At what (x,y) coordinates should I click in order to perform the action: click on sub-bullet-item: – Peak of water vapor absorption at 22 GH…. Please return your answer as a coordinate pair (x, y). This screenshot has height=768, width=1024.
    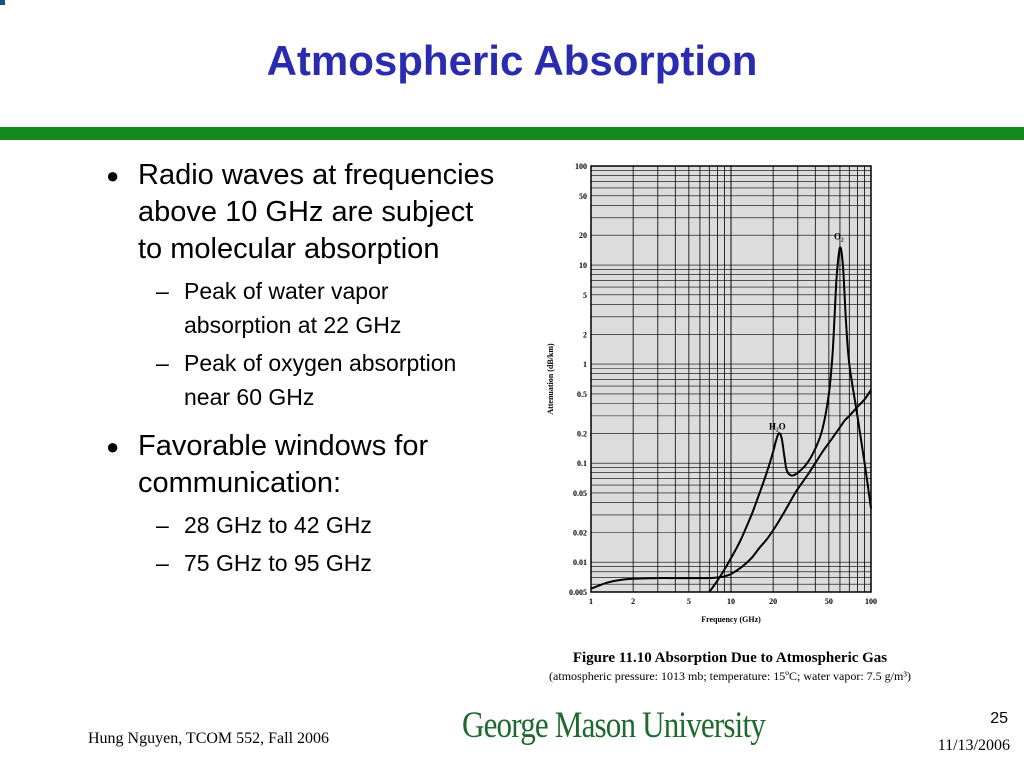
    Looking at the image, I should click on (292, 308).